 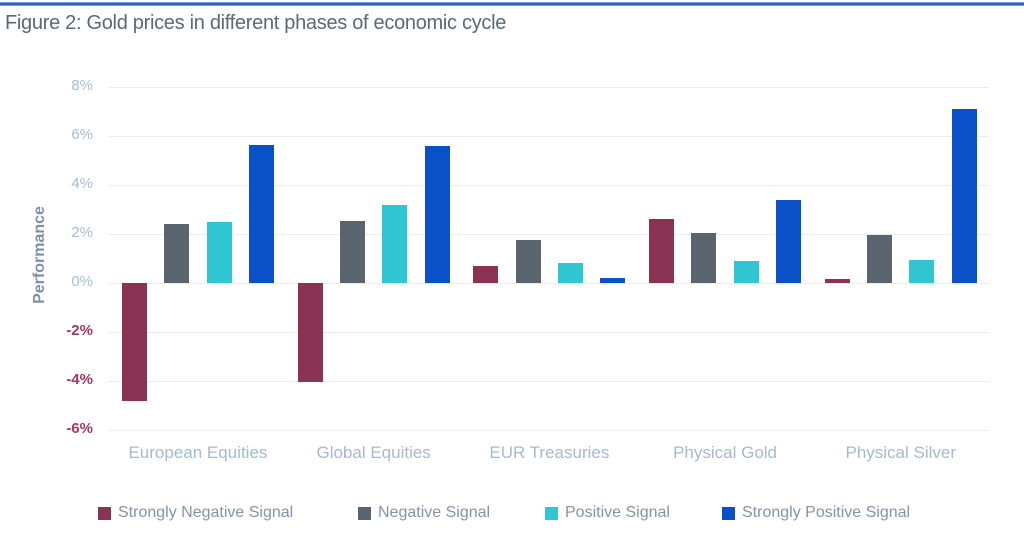 What do you see at coordinates (570, 273) in the screenshot?
I see `bar-eur-treasuries-positive-signal` at bounding box center [570, 273].